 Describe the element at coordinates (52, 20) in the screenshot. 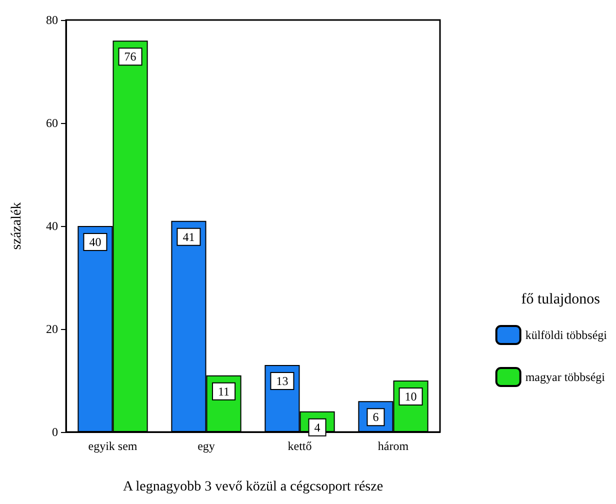

I see `y-tick-label: 80` at that location.